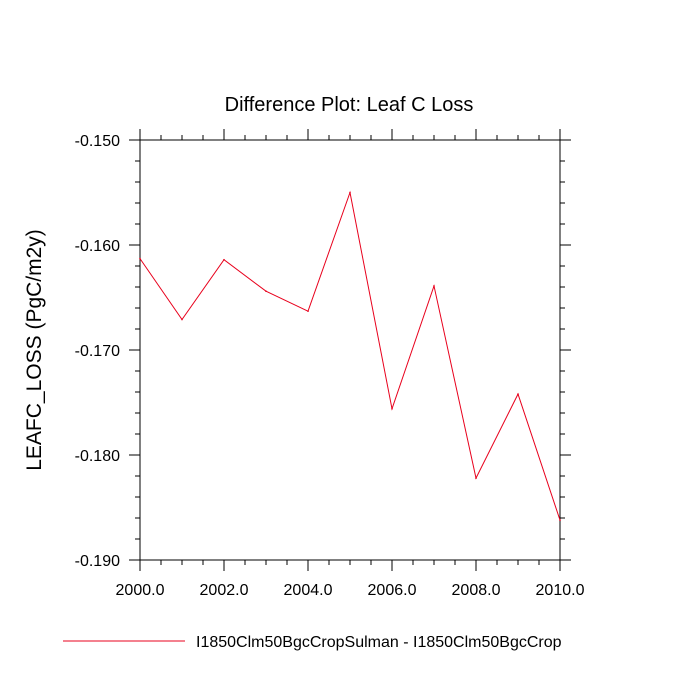 The image size is (700, 700). What do you see at coordinates (560, 590) in the screenshot?
I see `x-tick-label: 2010.0` at bounding box center [560, 590].